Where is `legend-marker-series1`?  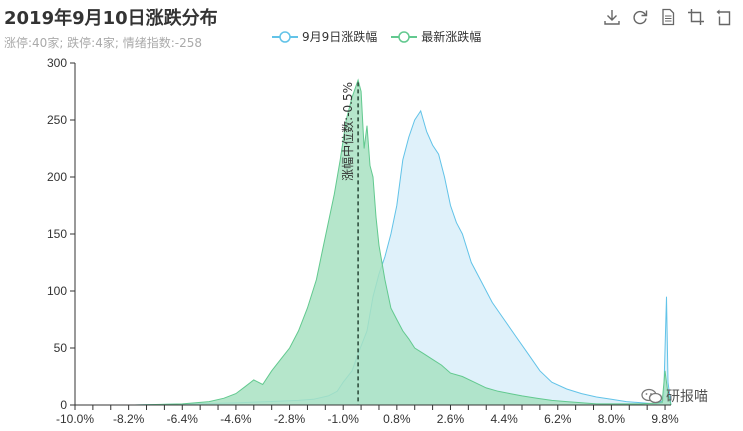 legend-marker-series1 is located at coordinates (285, 36).